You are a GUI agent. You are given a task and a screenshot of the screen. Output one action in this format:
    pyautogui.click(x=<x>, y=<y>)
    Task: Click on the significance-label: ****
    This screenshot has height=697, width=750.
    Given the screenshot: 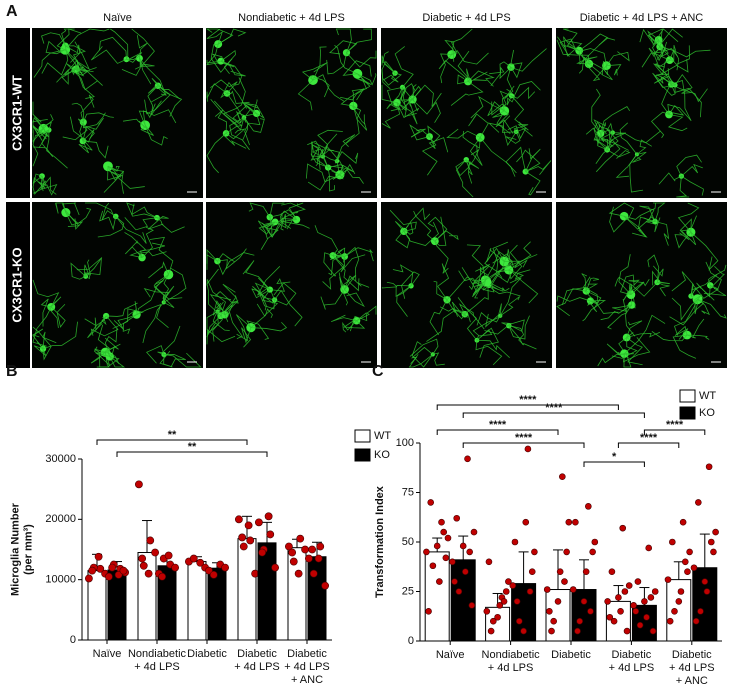 What is the action you would take?
    pyautogui.click(x=528, y=400)
    